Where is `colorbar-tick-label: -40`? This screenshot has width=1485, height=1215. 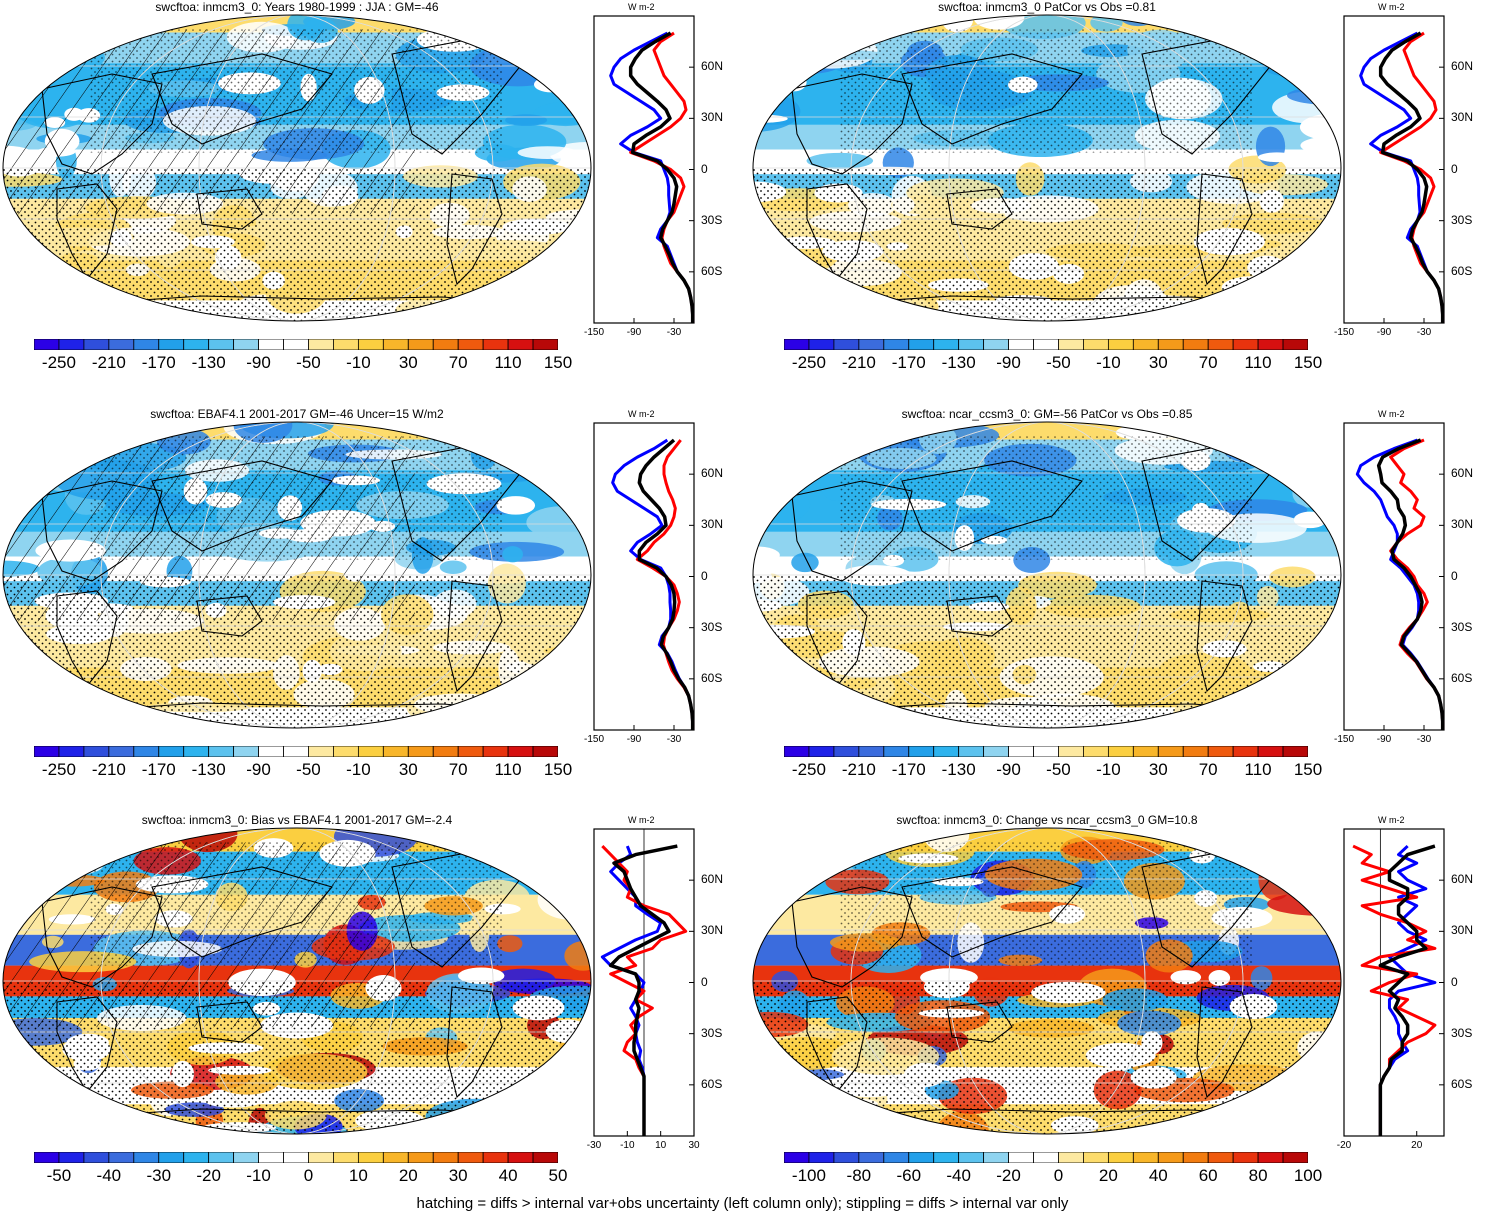 colorbar-tick-label: -40 is located at coordinates (109, 1175).